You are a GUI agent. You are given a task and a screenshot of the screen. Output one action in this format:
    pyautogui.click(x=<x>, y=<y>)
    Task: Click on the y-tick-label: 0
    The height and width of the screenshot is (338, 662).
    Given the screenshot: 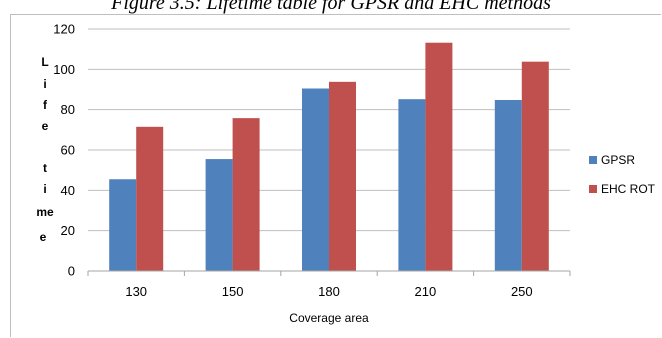 What is the action you would take?
    pyautogui.click(x=71, y=271)
    